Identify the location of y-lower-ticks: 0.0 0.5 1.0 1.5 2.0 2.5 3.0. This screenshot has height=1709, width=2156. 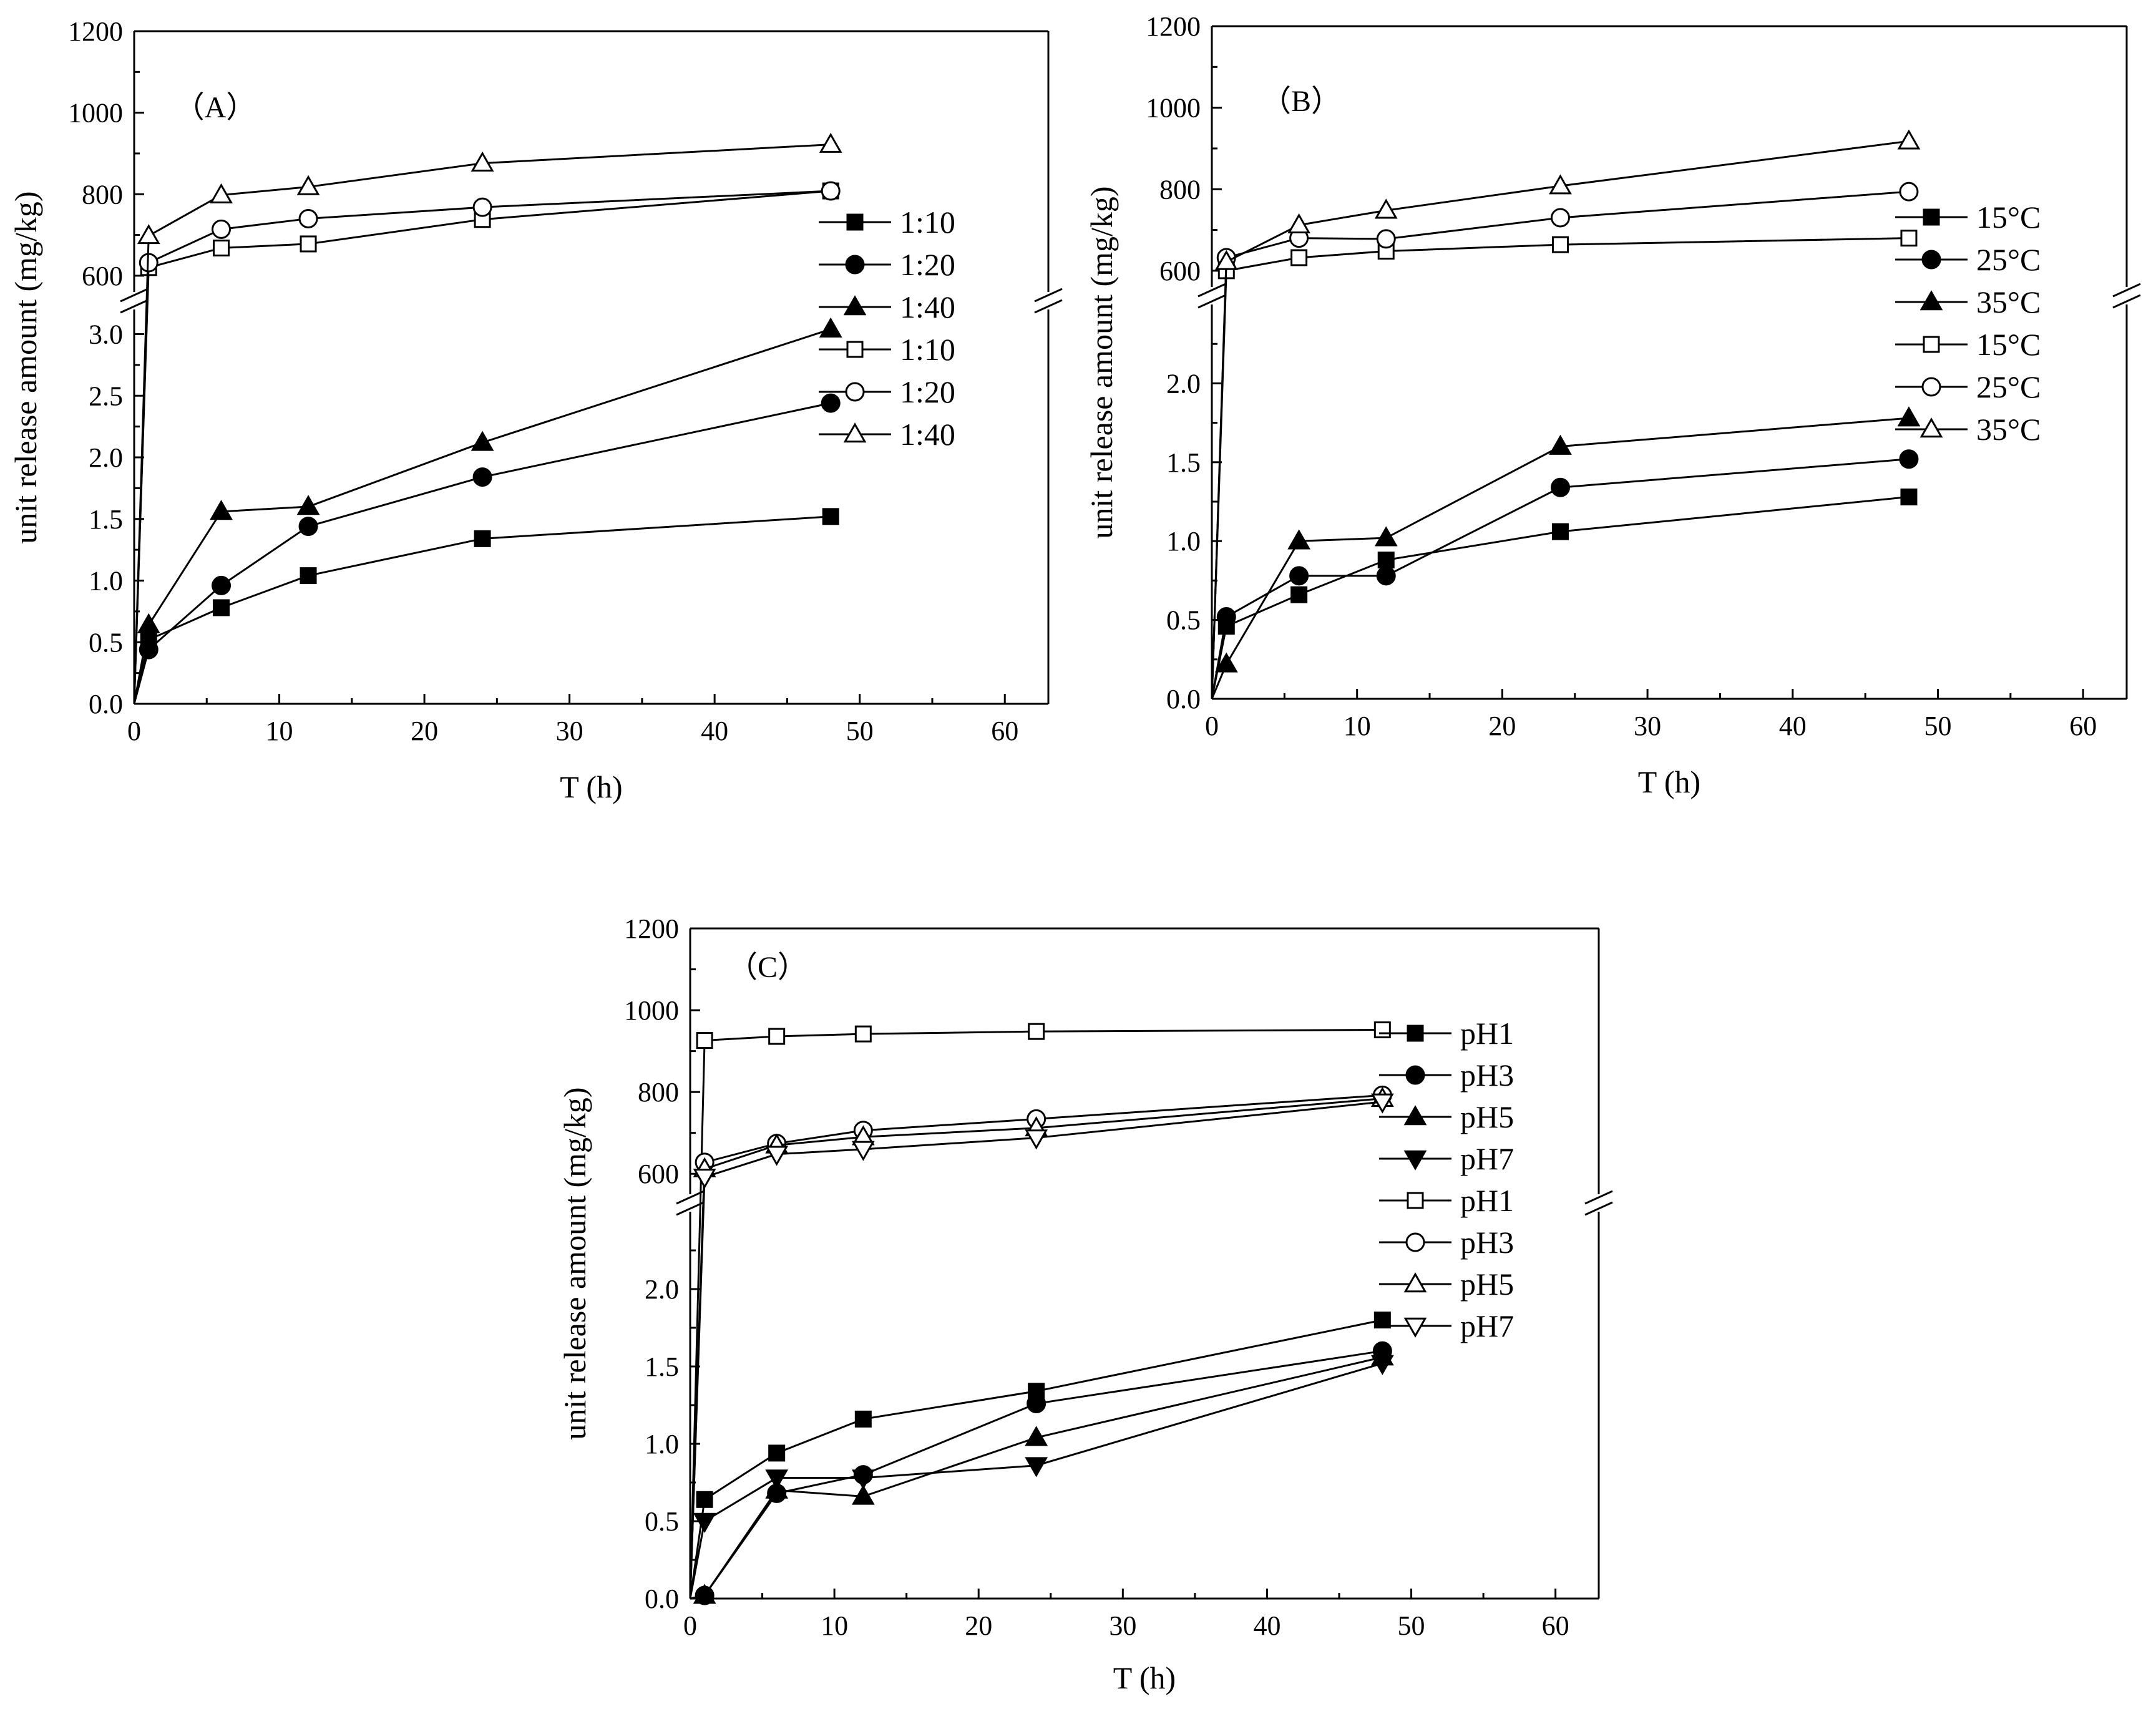
(116, 519).